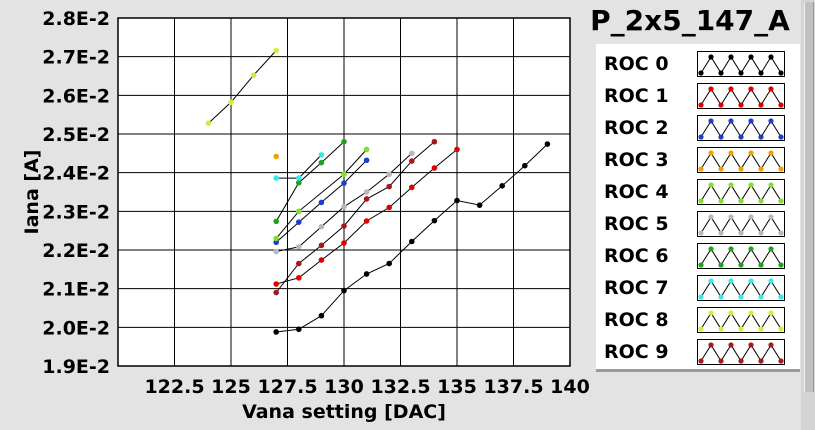 Image resolution: width=815 pixels, height=430 pixels. I want to click on legend-label: ROC 3, so click(636, 160).